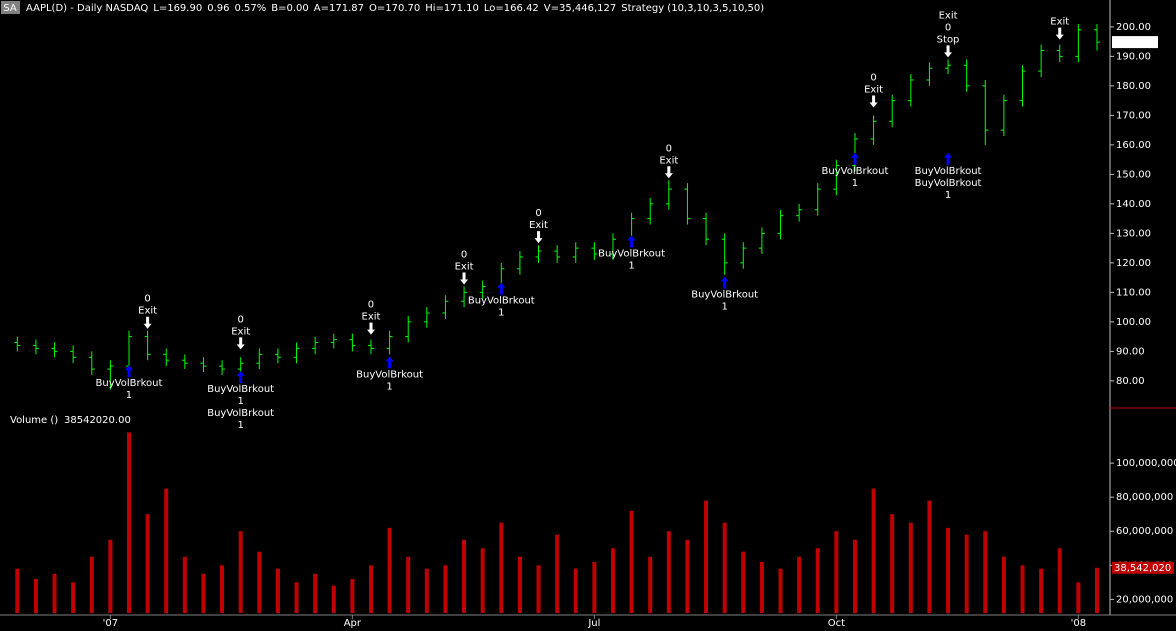 Image resolution: width=1176 pixels, height=631 pixels. I want to click on volume-title: Volume (), so click(34, 420).